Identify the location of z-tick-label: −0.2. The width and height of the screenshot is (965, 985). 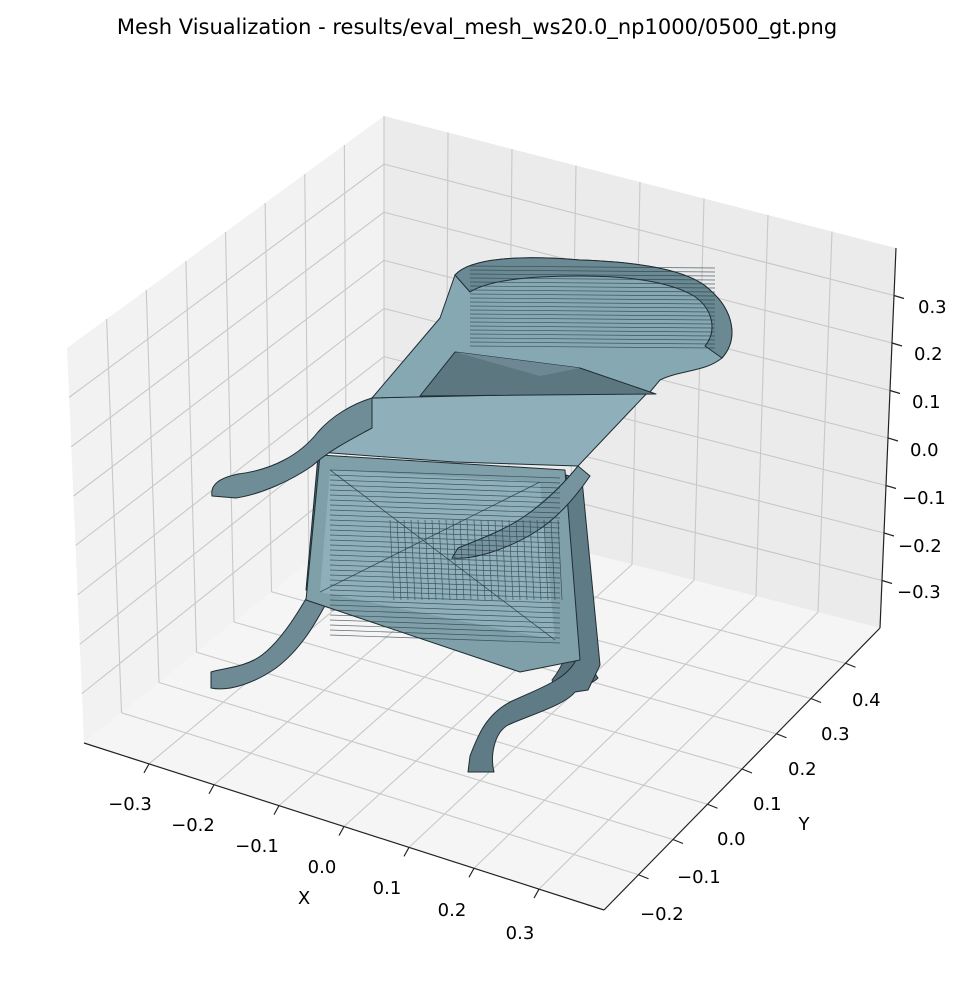
(920, 546).